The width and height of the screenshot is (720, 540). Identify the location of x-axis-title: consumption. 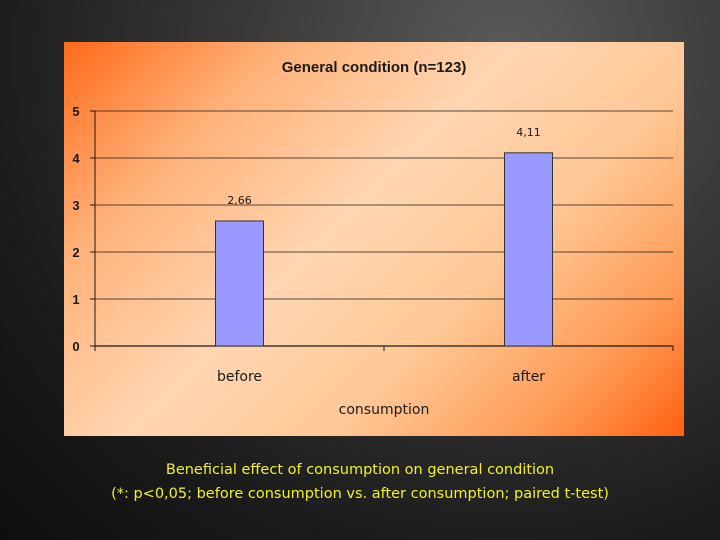
(384, 410).